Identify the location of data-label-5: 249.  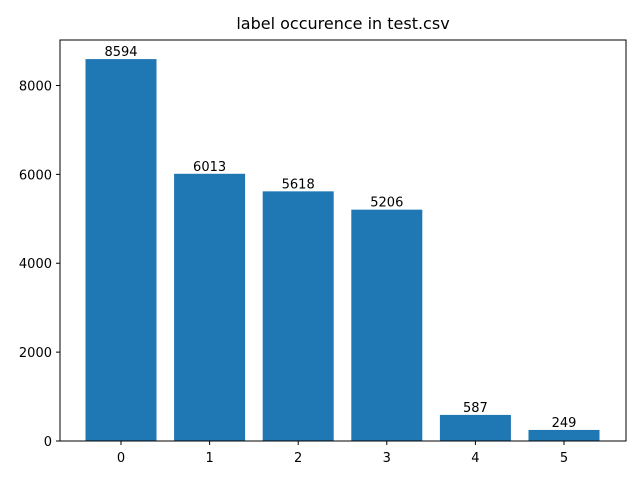
(564, 423).